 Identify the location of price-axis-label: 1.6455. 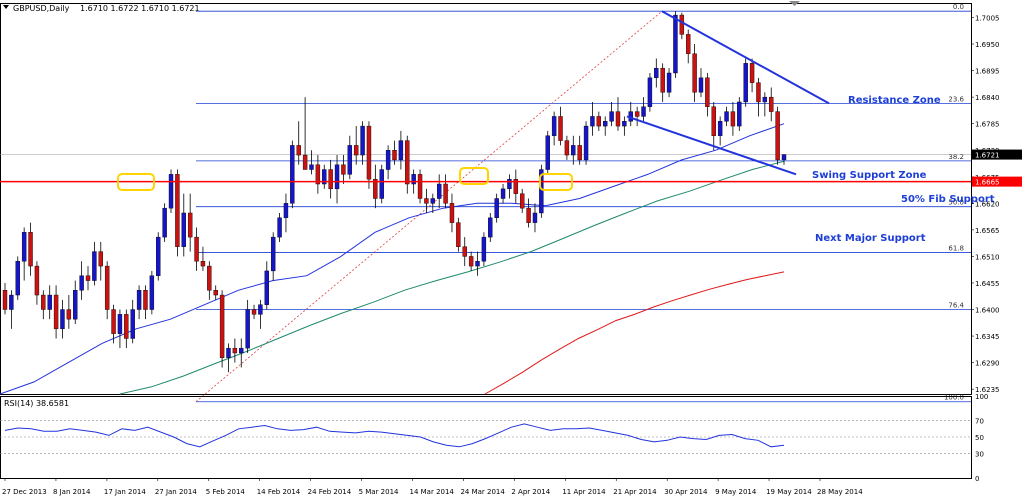
(987, 284).